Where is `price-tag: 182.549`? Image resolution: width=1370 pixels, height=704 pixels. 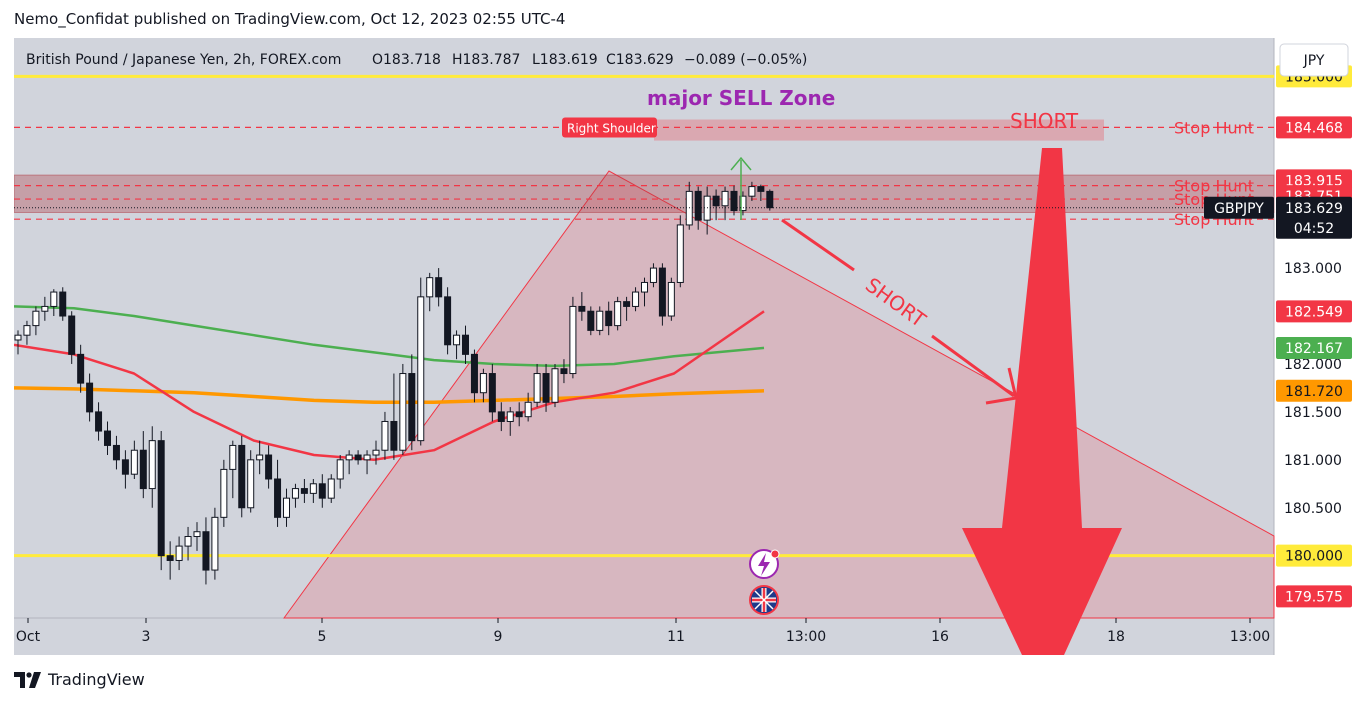 price-tag: 182.549 is located at coordinates (1314, 311).